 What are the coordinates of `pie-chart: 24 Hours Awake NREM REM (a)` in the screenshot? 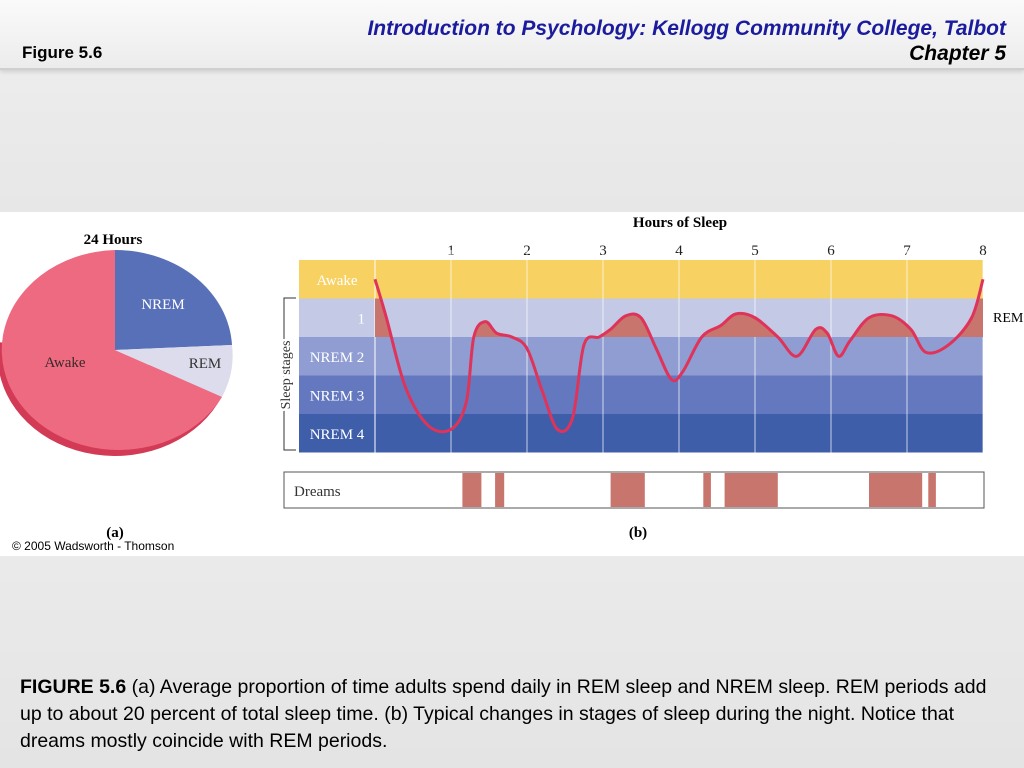 It's located at (116, 386).